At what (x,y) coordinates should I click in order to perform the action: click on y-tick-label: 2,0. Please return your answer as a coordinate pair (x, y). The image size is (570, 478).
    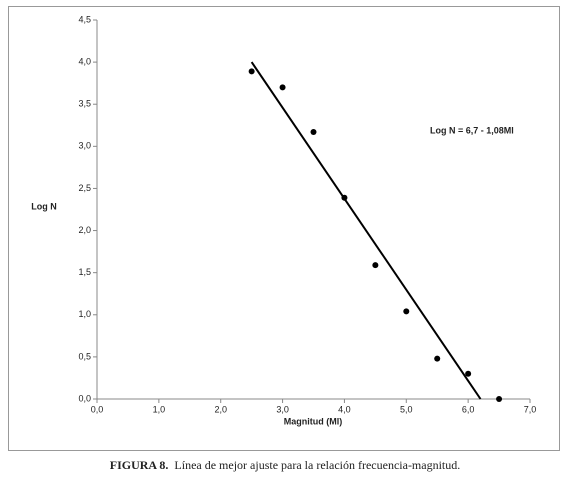
    Looking at the image, I should click on (84, 230).